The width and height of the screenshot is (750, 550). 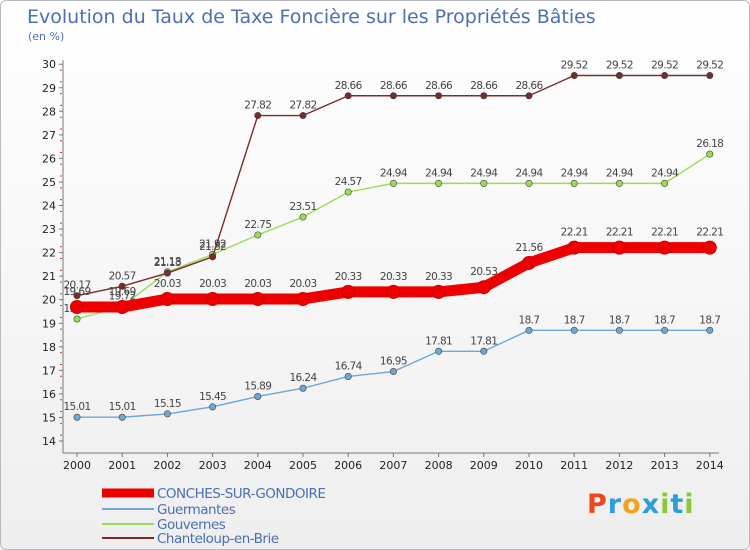 I want to click on y-tick-label: 15, so click(x=49, y=417).